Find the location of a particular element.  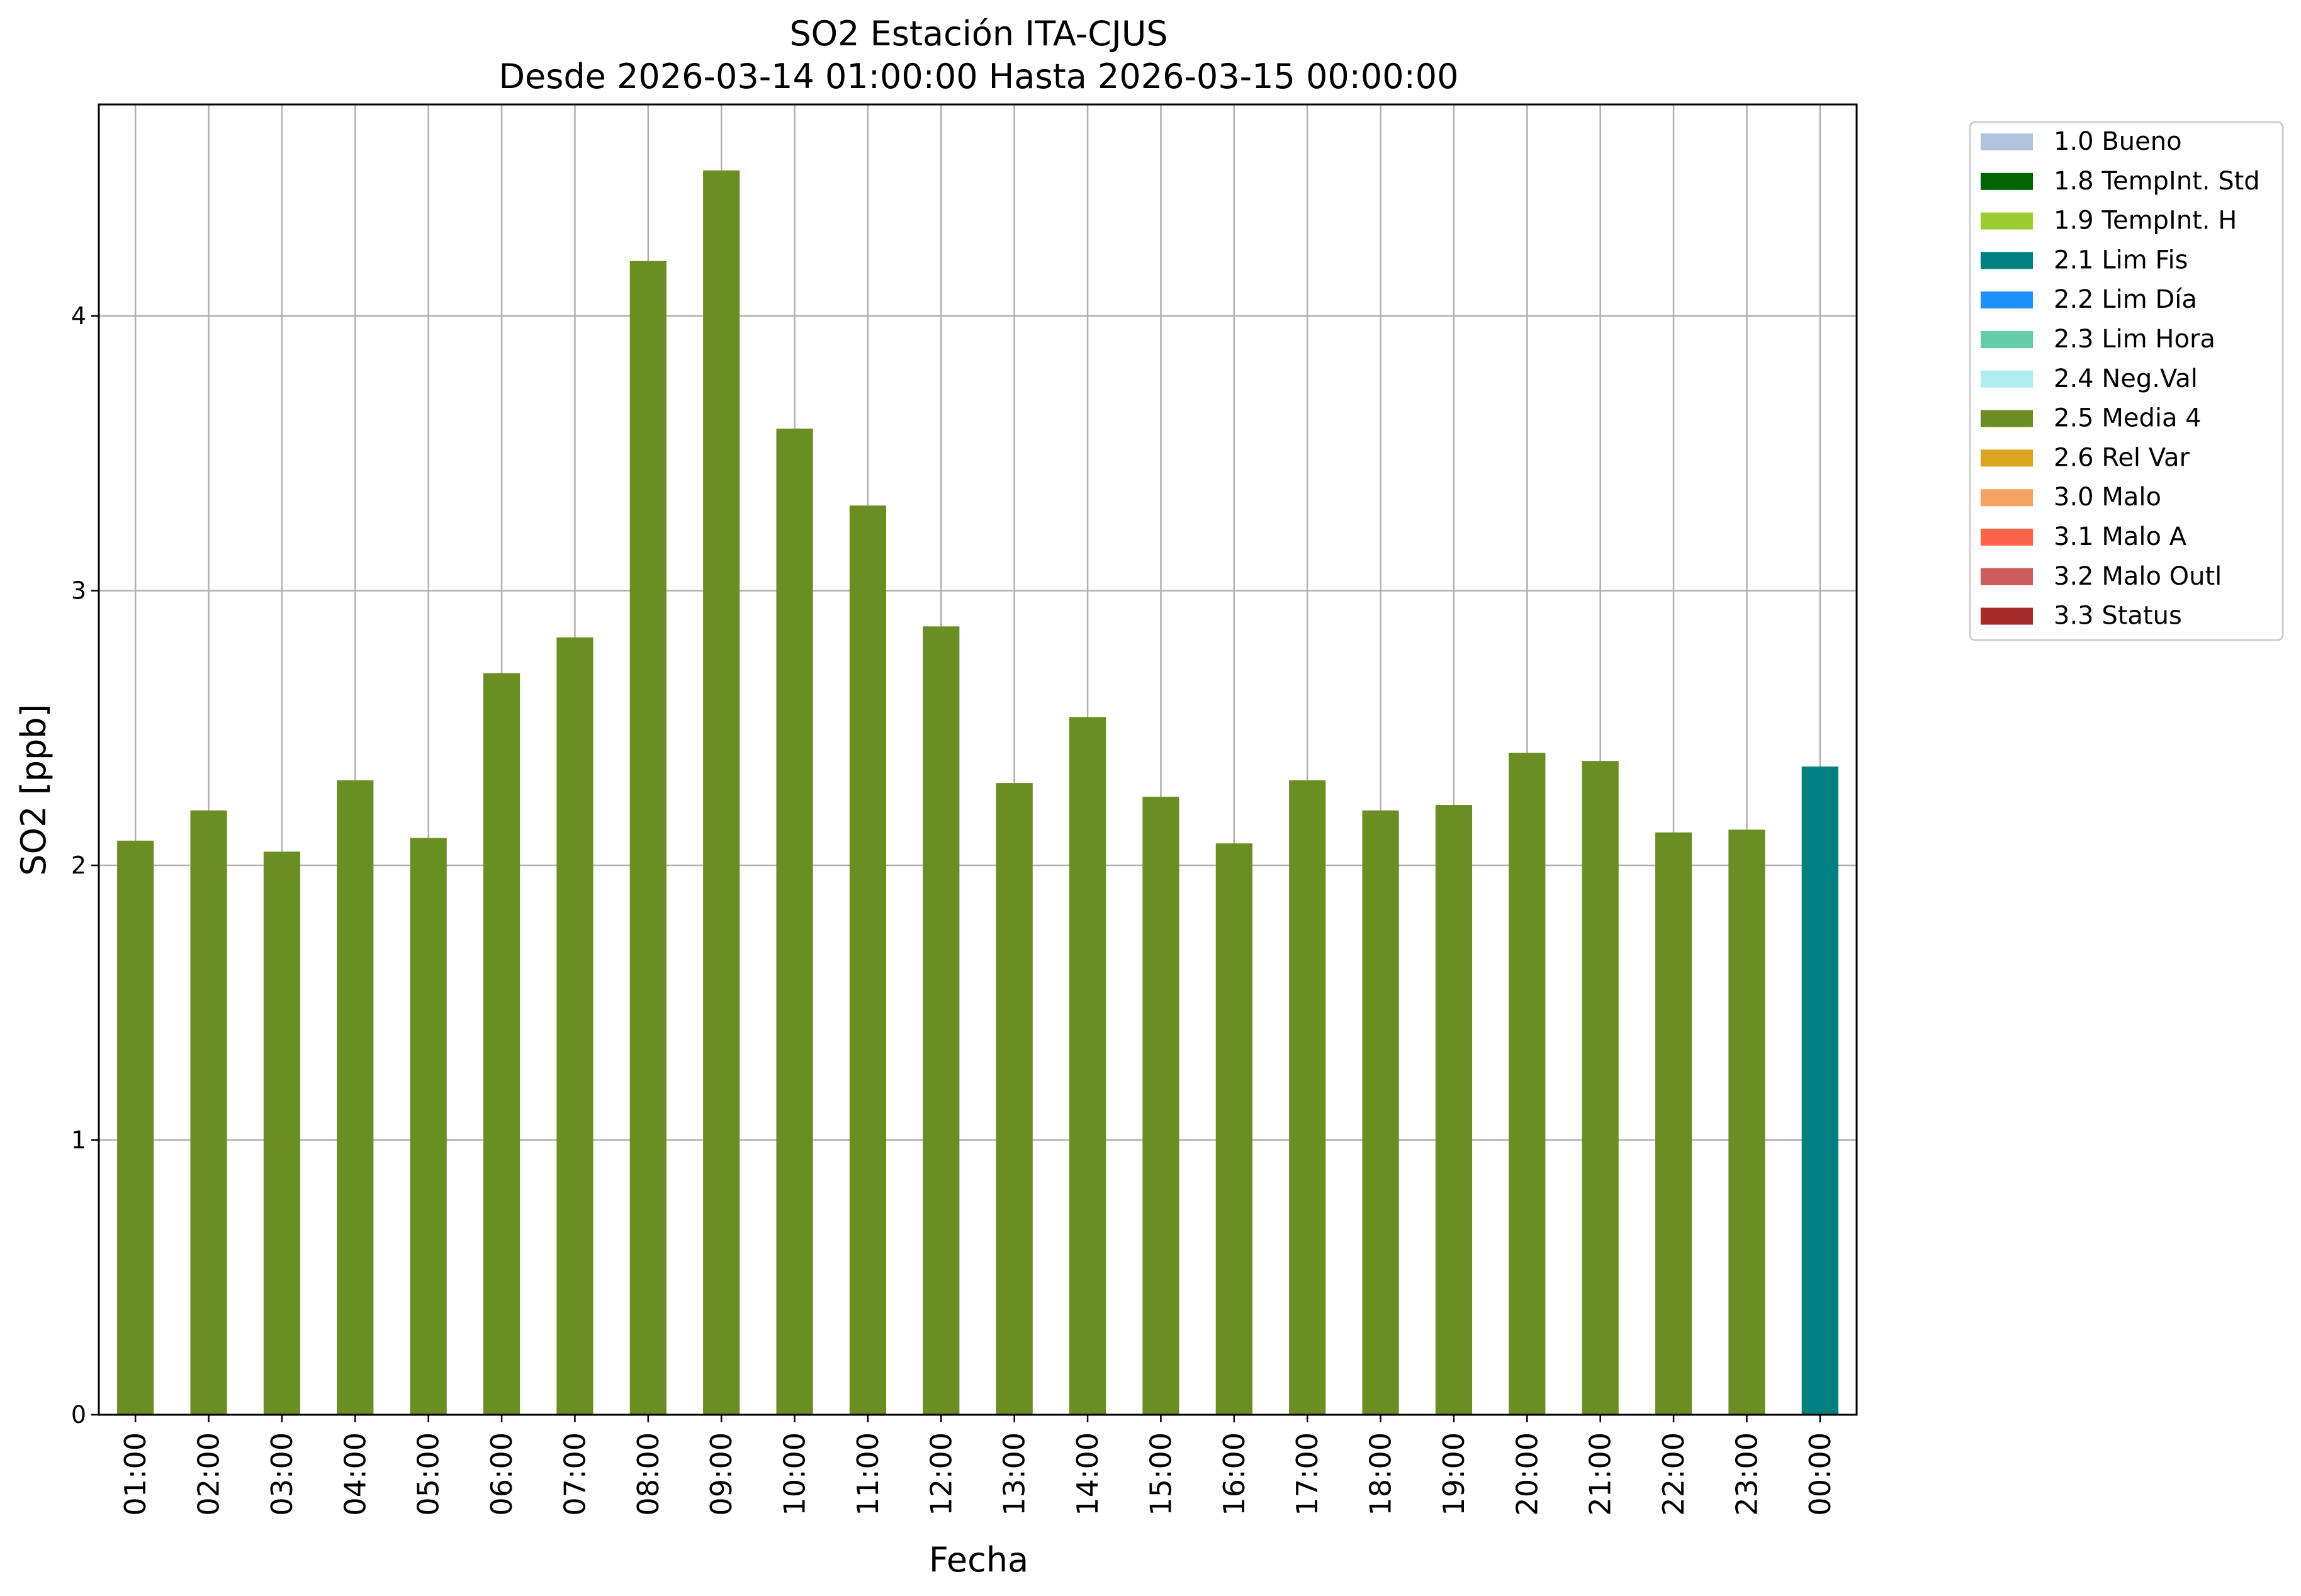

y-tick-label: 4 is located at coordinates (78, 316).